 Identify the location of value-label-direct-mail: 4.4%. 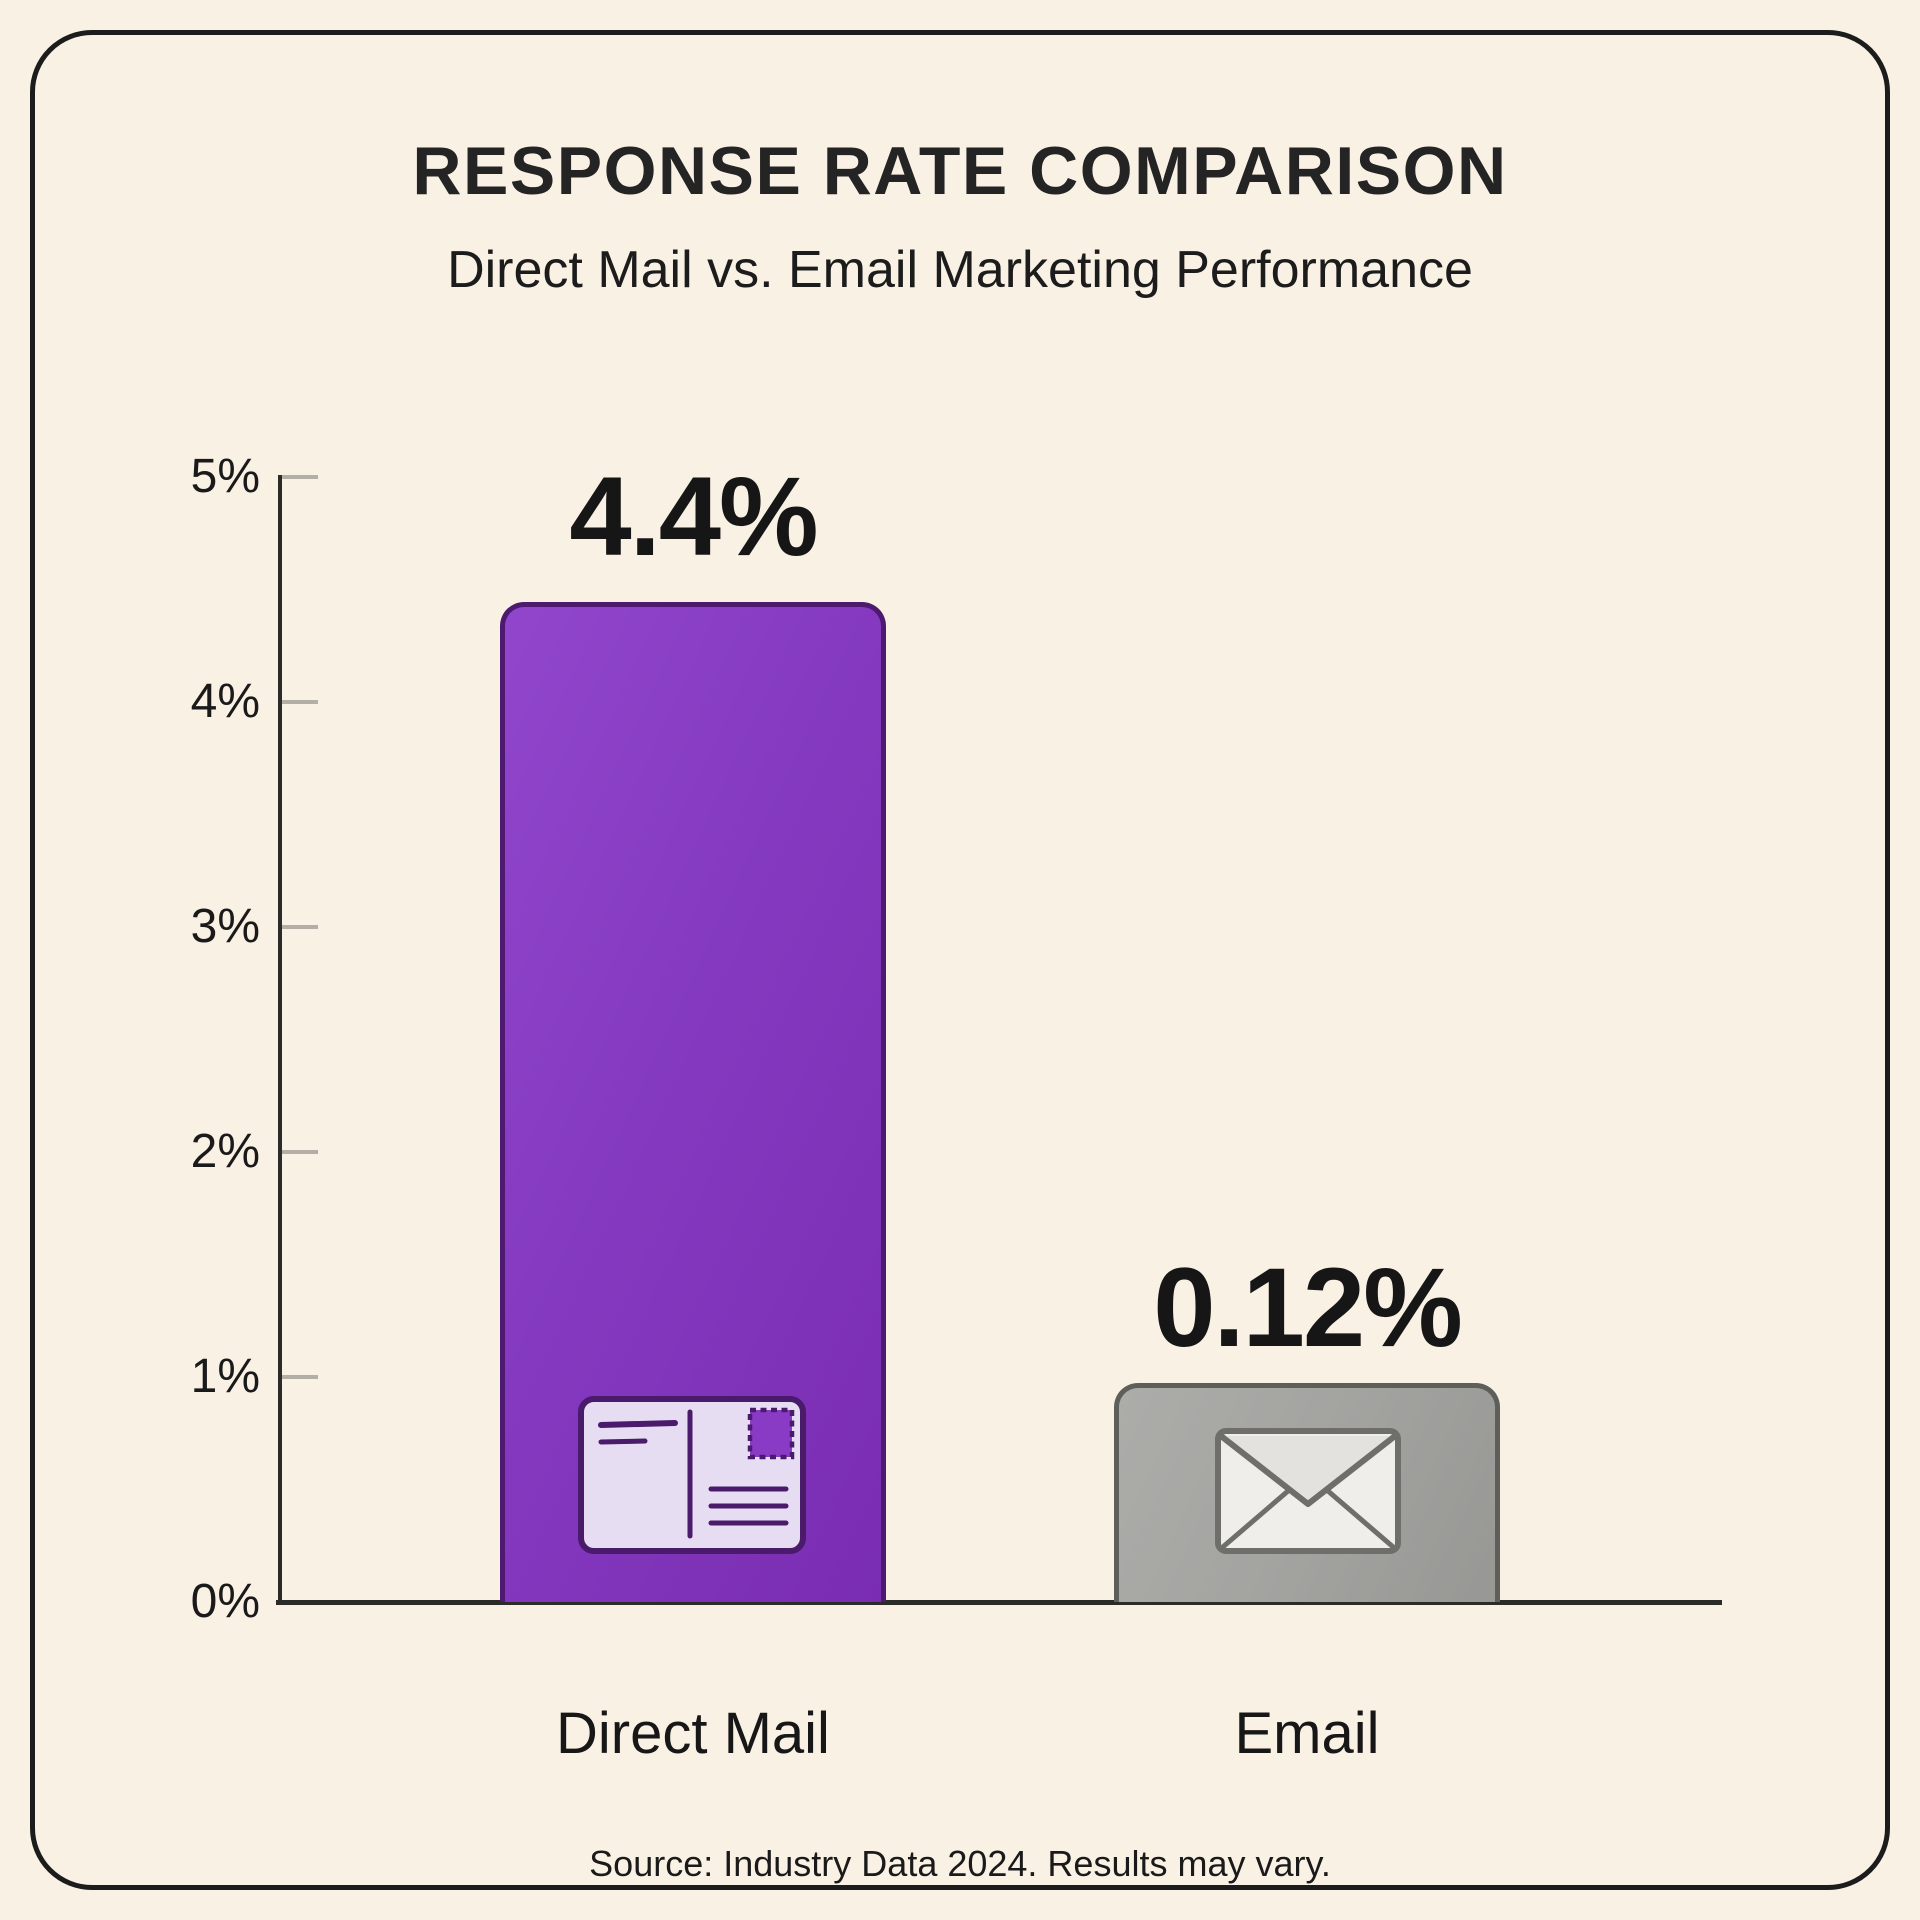
(693, 516).